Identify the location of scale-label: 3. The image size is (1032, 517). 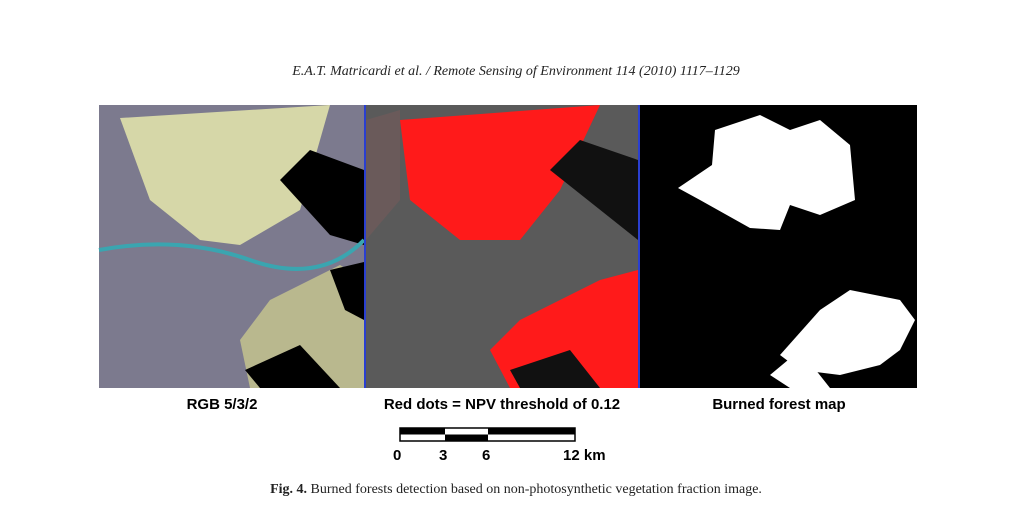
(443, 455).